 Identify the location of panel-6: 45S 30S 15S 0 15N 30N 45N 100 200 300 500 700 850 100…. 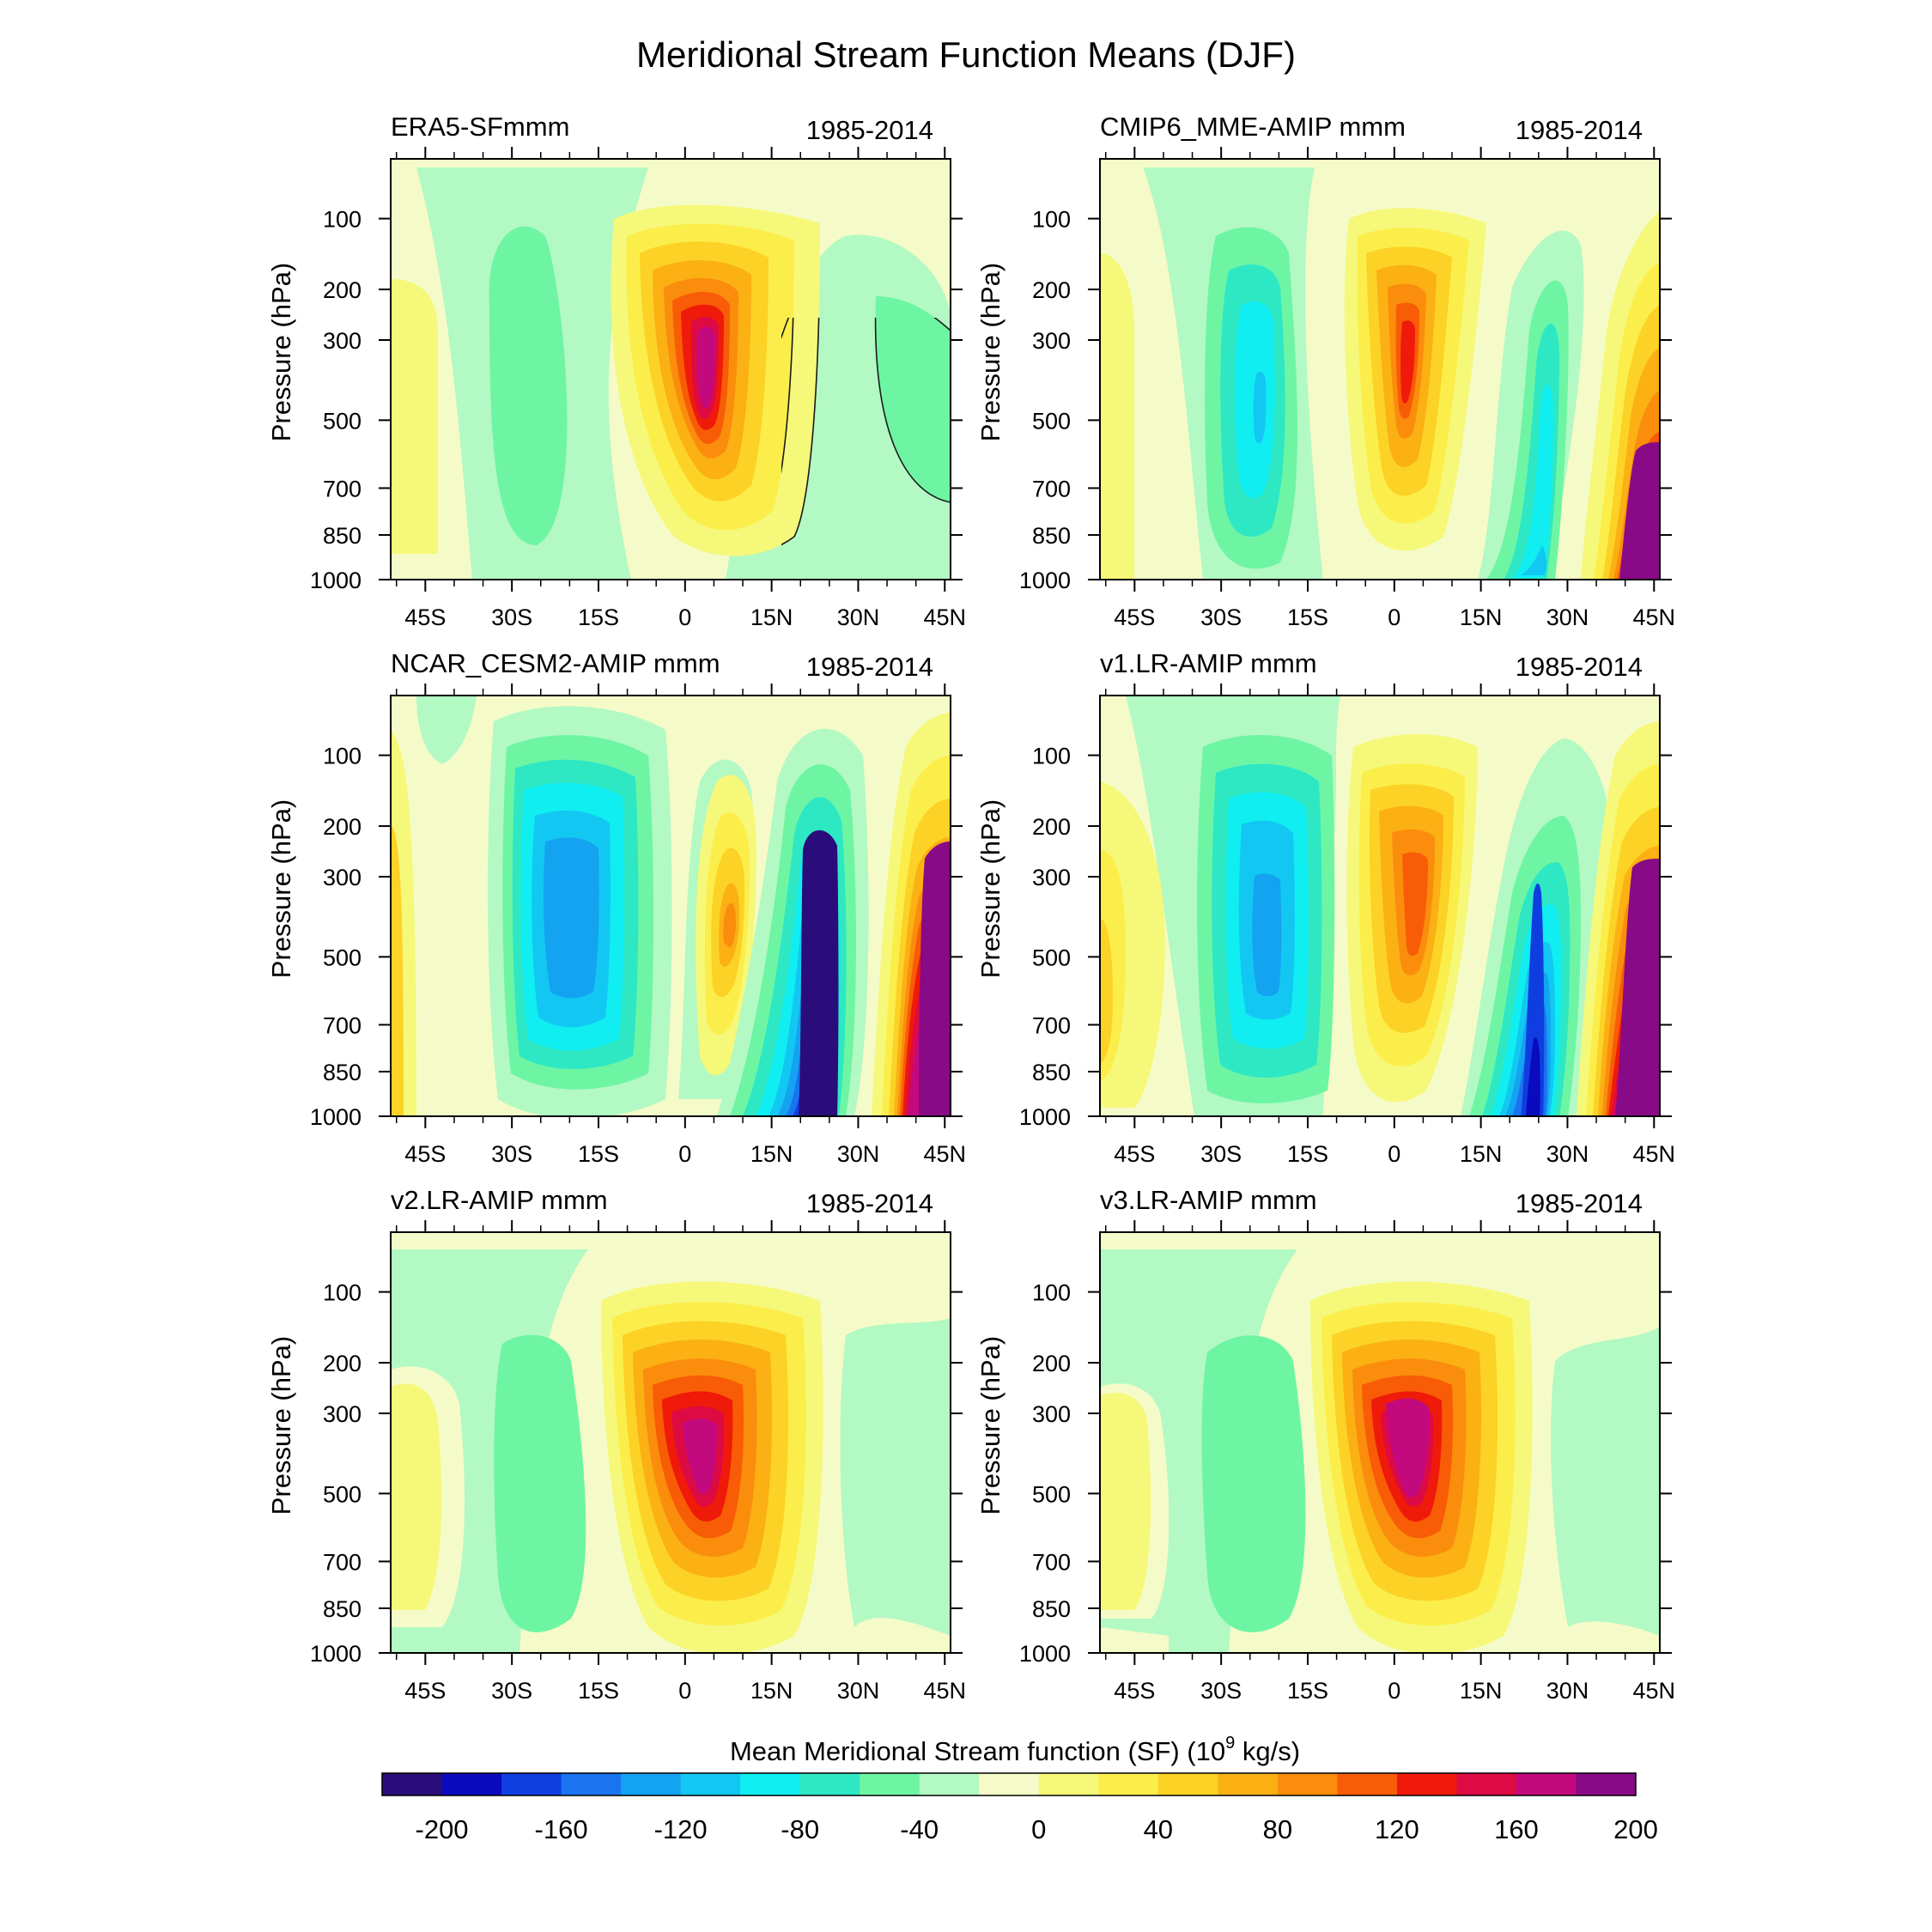
(1325, 1444).